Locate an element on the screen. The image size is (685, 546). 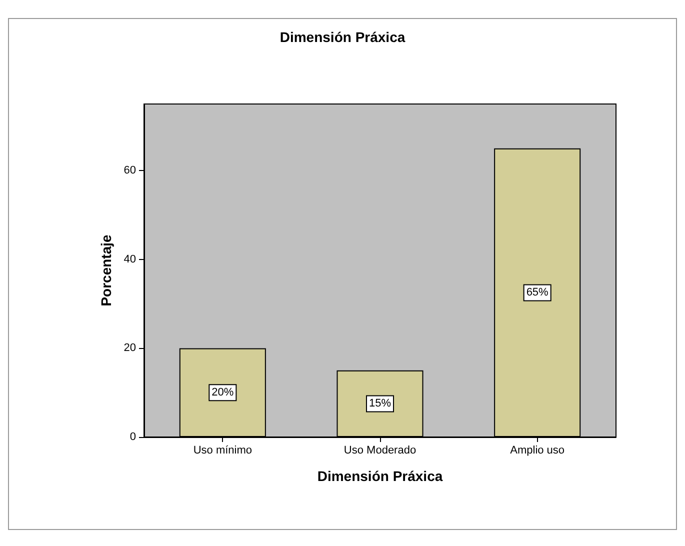
x-tick-label: Amplio uso is located at coordinates (537, 450).